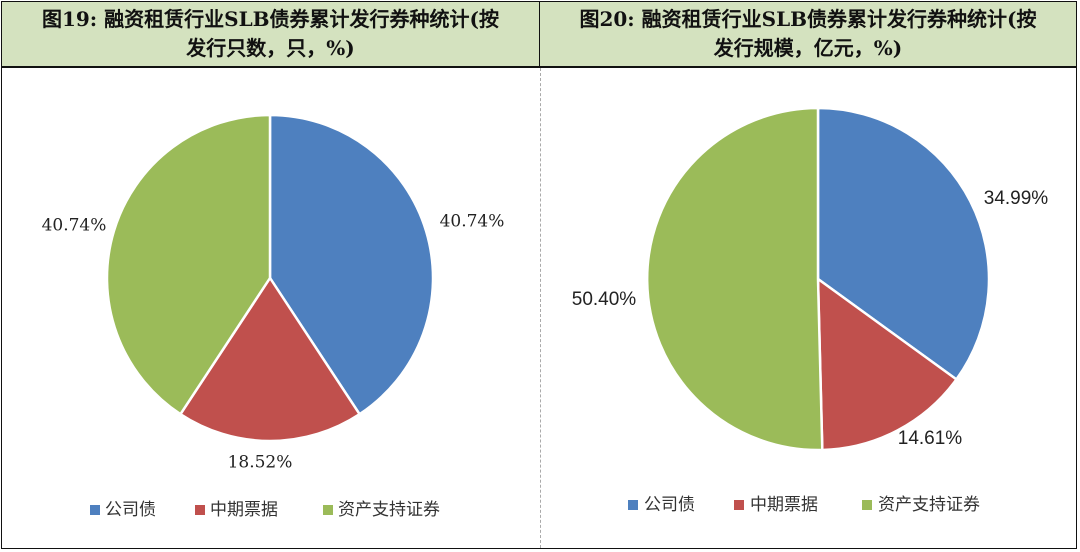 This screenshot has width=1080, height=552. What do you see at coordinates (472, 222) in the screenshot?
I see `data-label-1: 40.74%` at bounding box center [472, 222].